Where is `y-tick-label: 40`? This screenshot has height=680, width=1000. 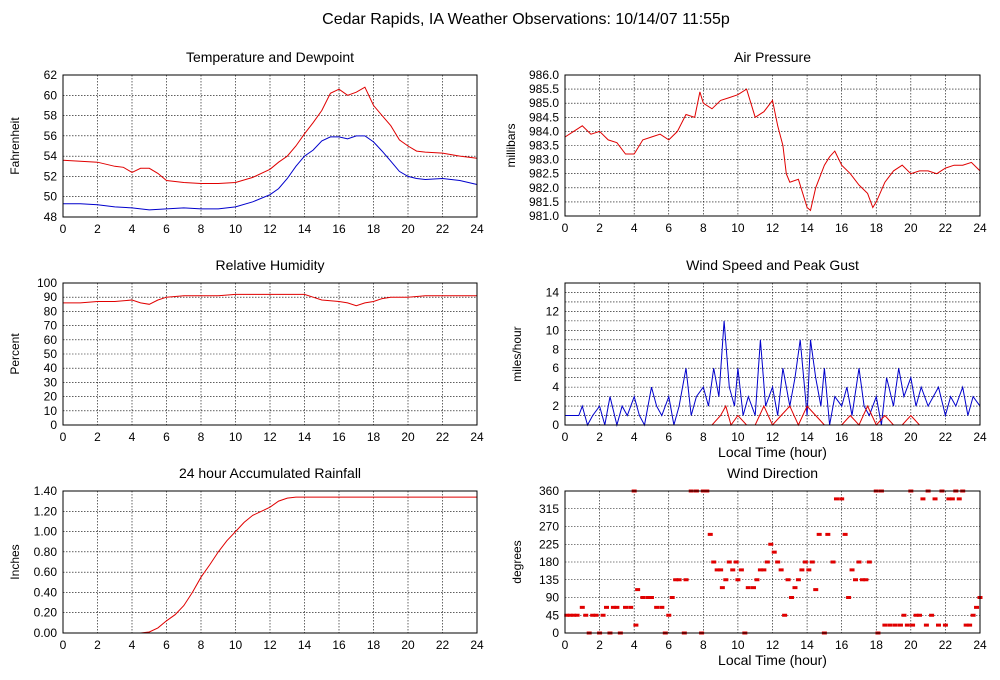 y-tick-label: 40 is located at coordinates (51, 368).